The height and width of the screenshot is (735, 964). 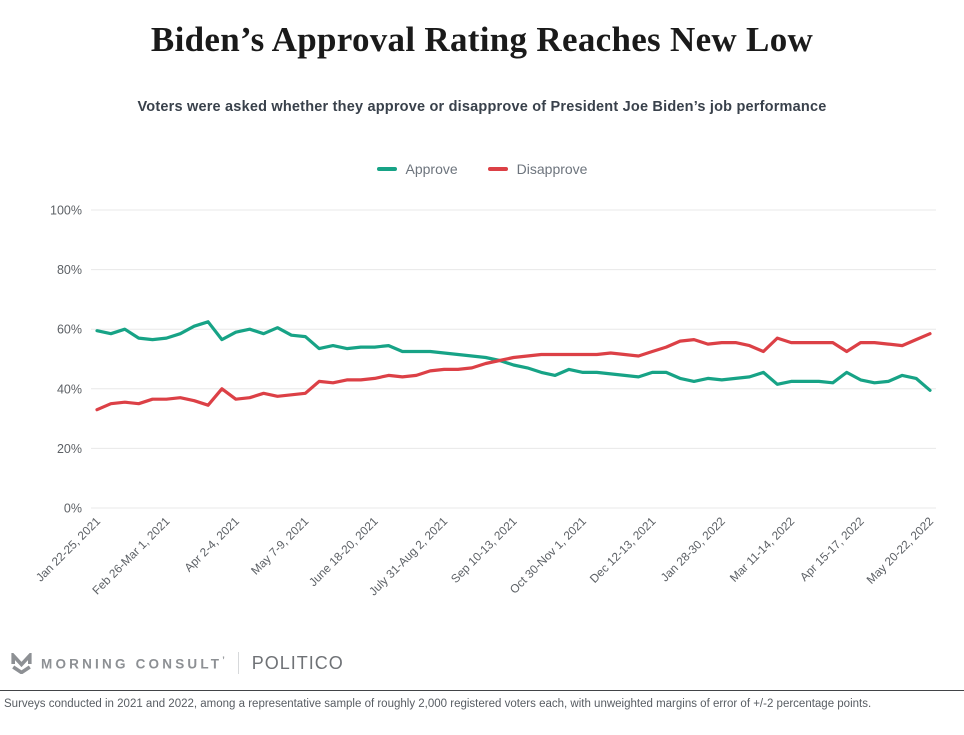 What do you see at coordinates (623, 550) in the screenshot?
I see `x-tick-label: Dec 12-13, 2021` at bounding box center [623, 550].